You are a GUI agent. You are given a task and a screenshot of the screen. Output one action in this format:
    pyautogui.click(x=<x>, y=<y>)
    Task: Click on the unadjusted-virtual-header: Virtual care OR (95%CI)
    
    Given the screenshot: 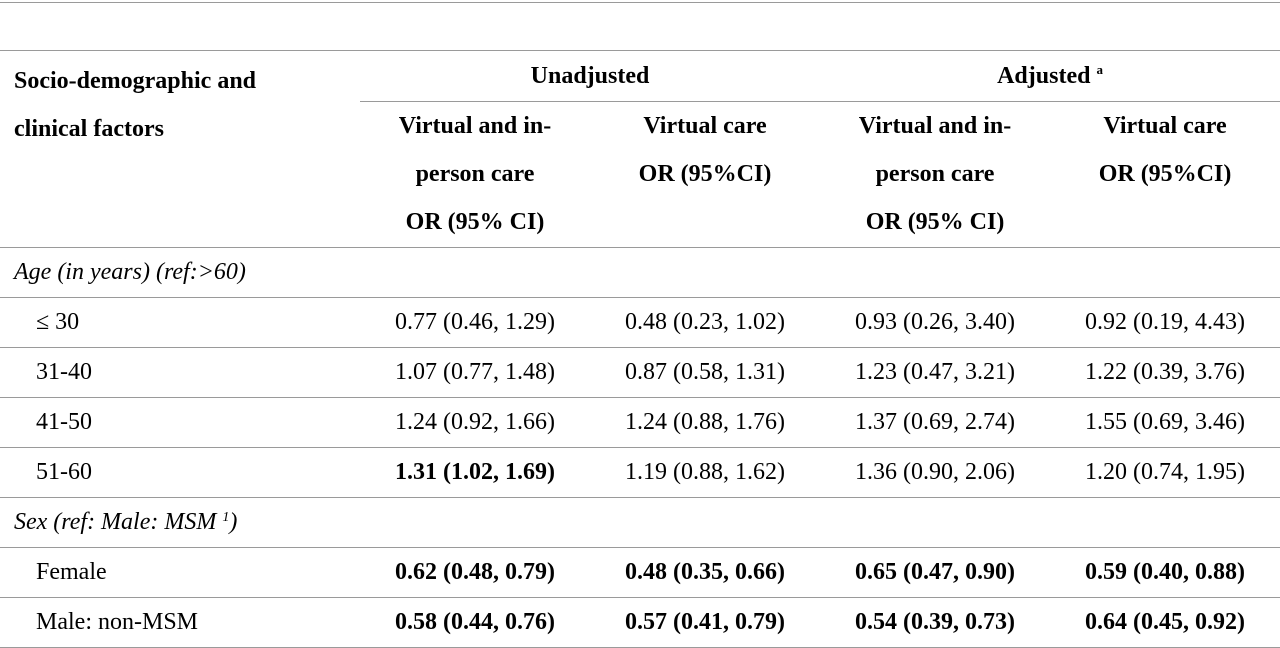 What is the action you would take?
    pyautogui.click(x=705, y=174)
    